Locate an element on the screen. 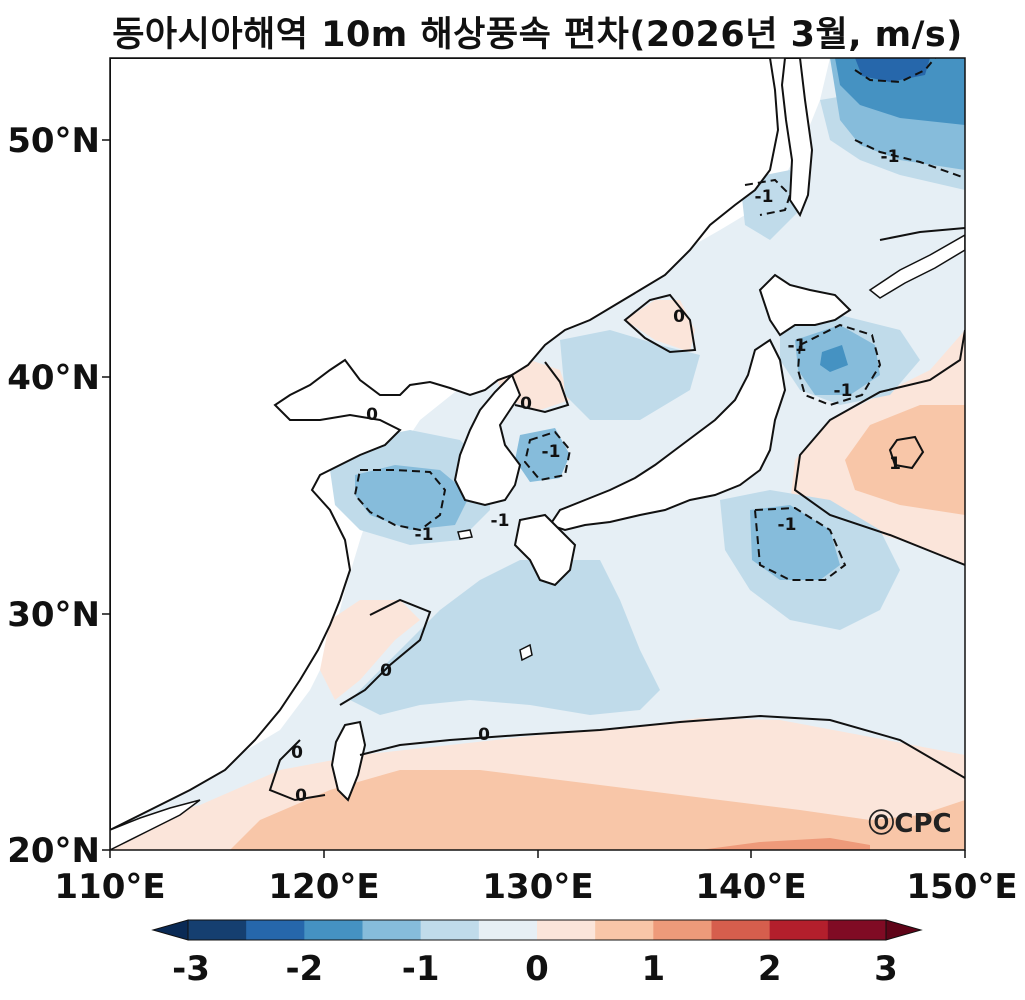 This screenshot has width=1025, height=1000. clabel-minus-one-5: -1 is located at coordinates (890, 157).